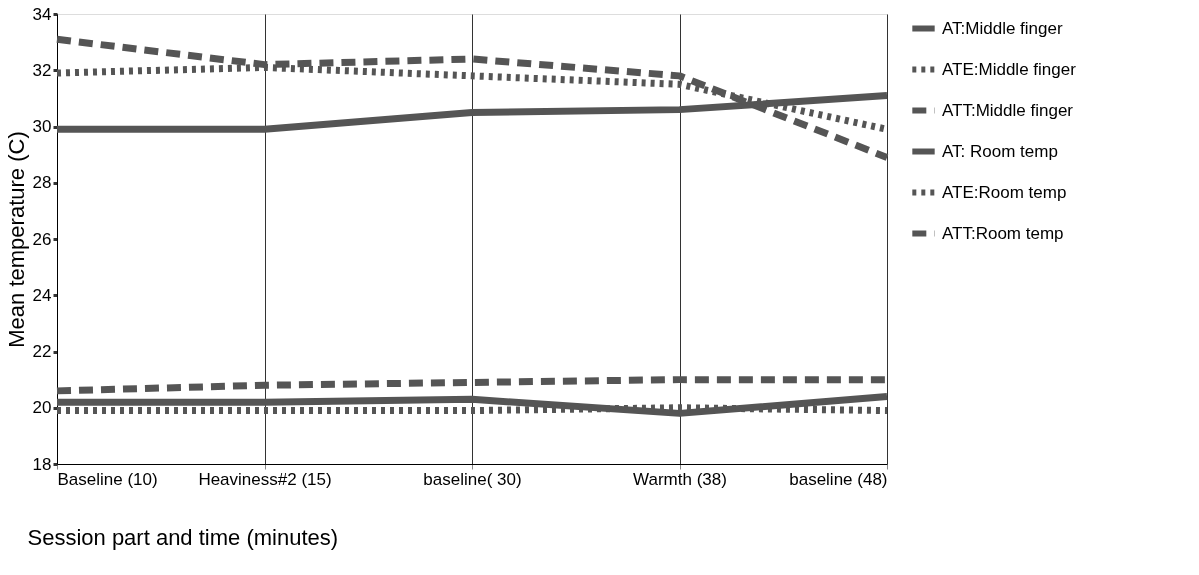  I want to click on legend-label: ATT:Middle finger, so click(1008, 110).